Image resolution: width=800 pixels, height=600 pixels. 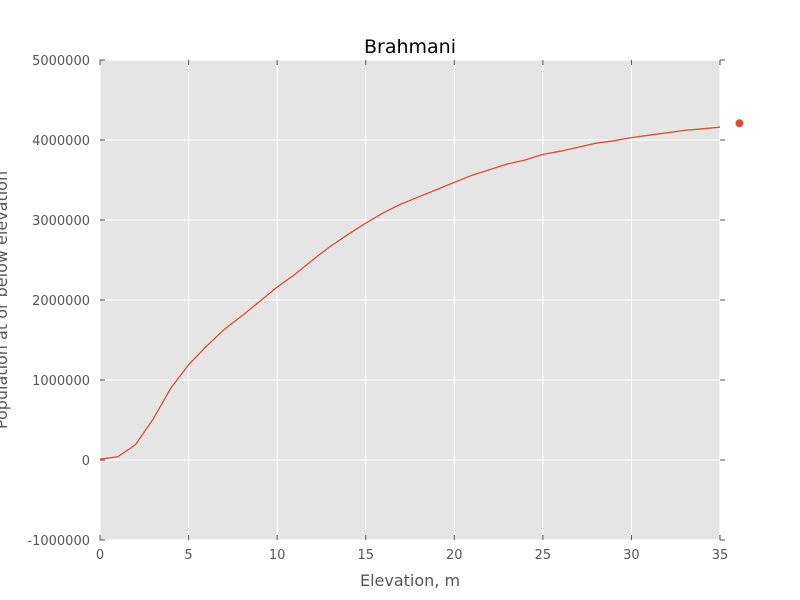 I want to click on x-tick-label: 10, so click(x=277, y=555).